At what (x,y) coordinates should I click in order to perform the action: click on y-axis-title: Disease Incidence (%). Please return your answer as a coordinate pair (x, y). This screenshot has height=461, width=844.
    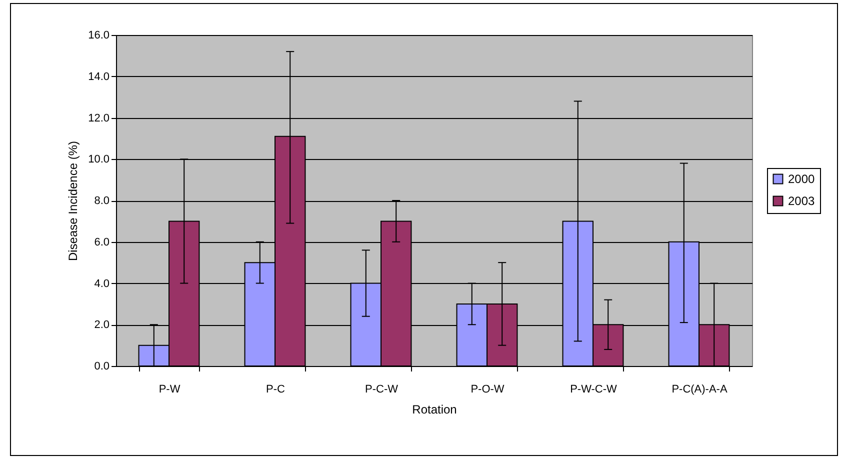
    Looking at the image, I should click on (73, 201).